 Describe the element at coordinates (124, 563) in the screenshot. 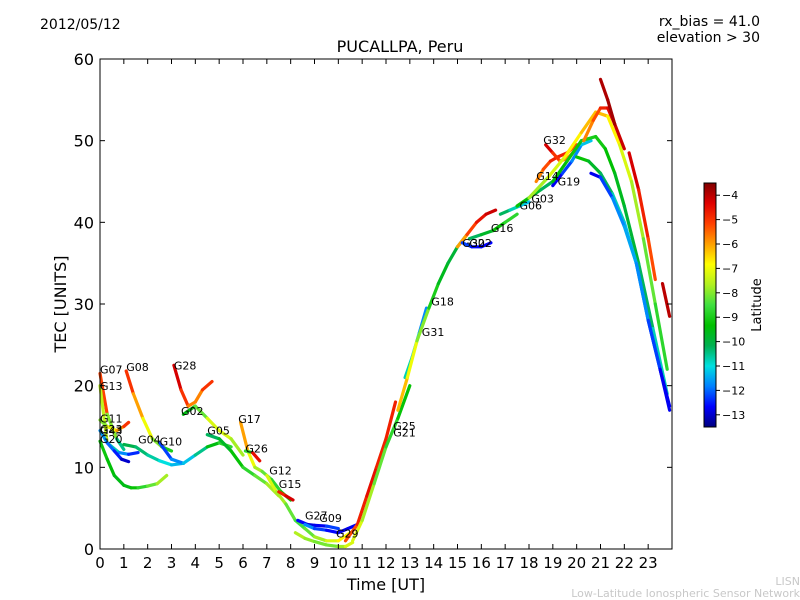

I see `x-tick-label: 1` at that location.